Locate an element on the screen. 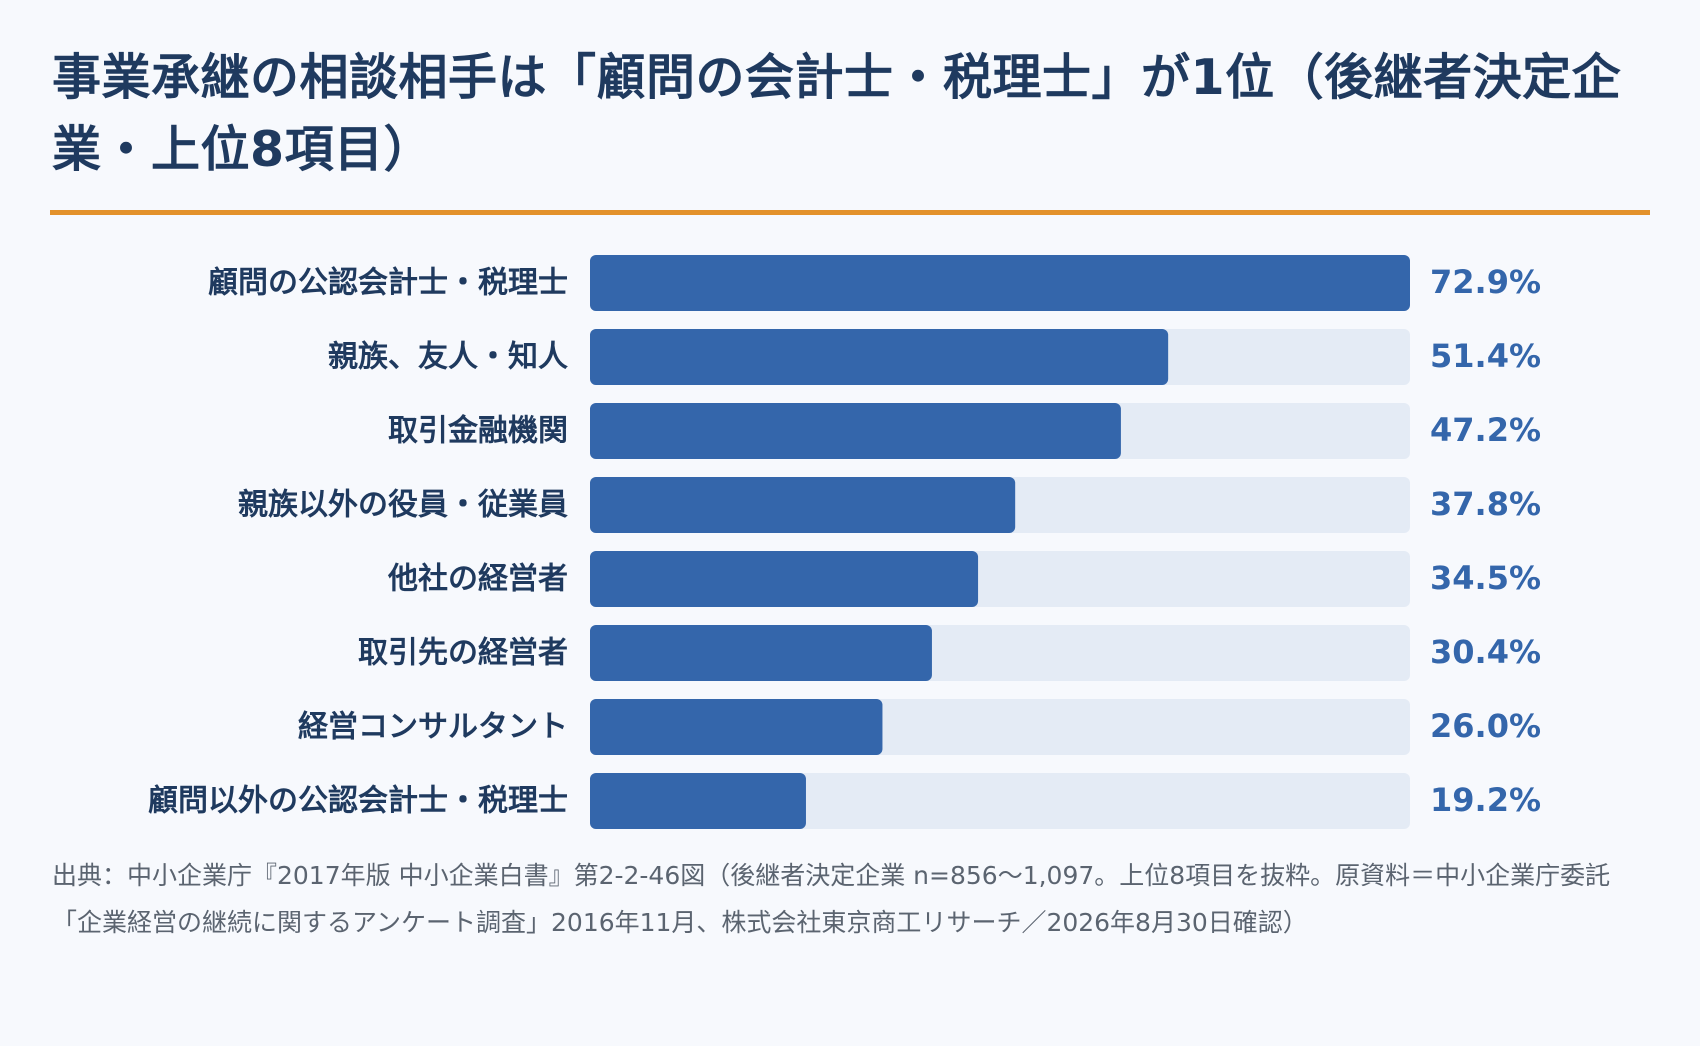 This screenshot has height=1046, width=1700. bar-row: 顧問以外の公認会計士・税理士 19.2% is located at coordinates (844, 801).